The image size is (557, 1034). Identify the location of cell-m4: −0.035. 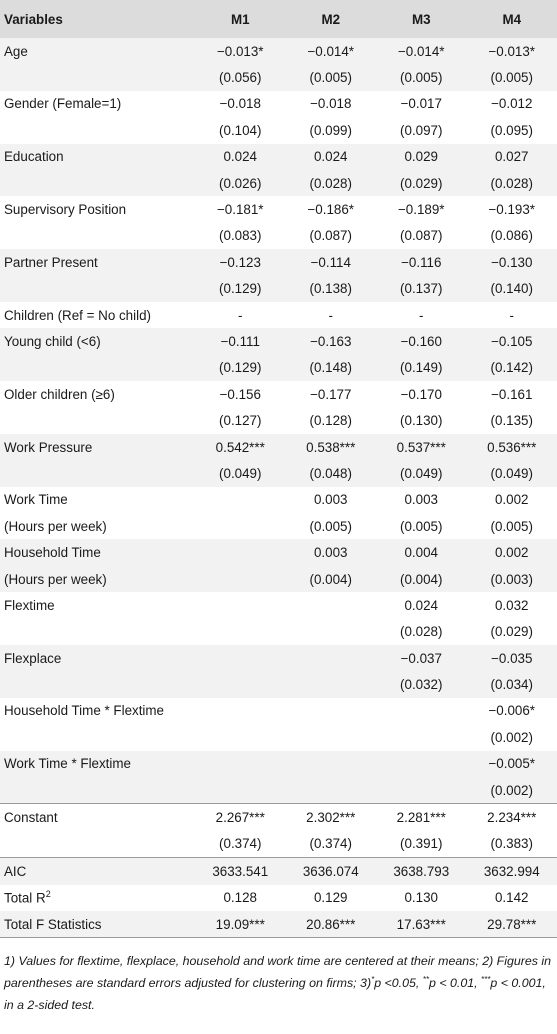
(511, 658).